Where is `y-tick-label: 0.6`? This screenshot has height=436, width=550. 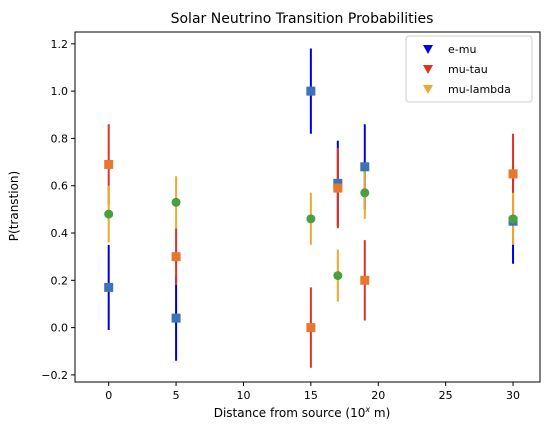 y-tick-label: 0.6 is located at coordinates (60, 186).